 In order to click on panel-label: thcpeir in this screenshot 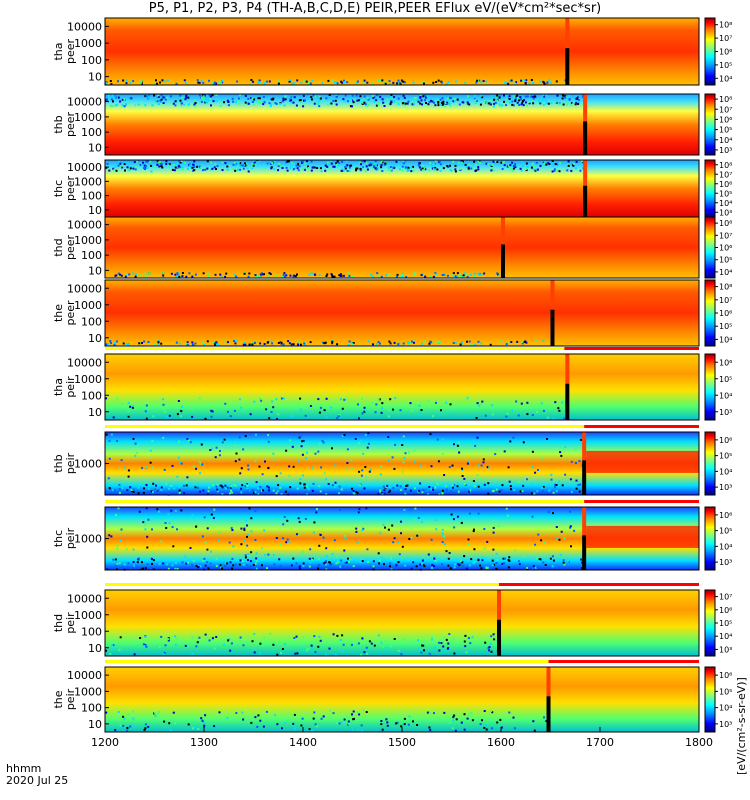, I will do `click(64, 538)`.